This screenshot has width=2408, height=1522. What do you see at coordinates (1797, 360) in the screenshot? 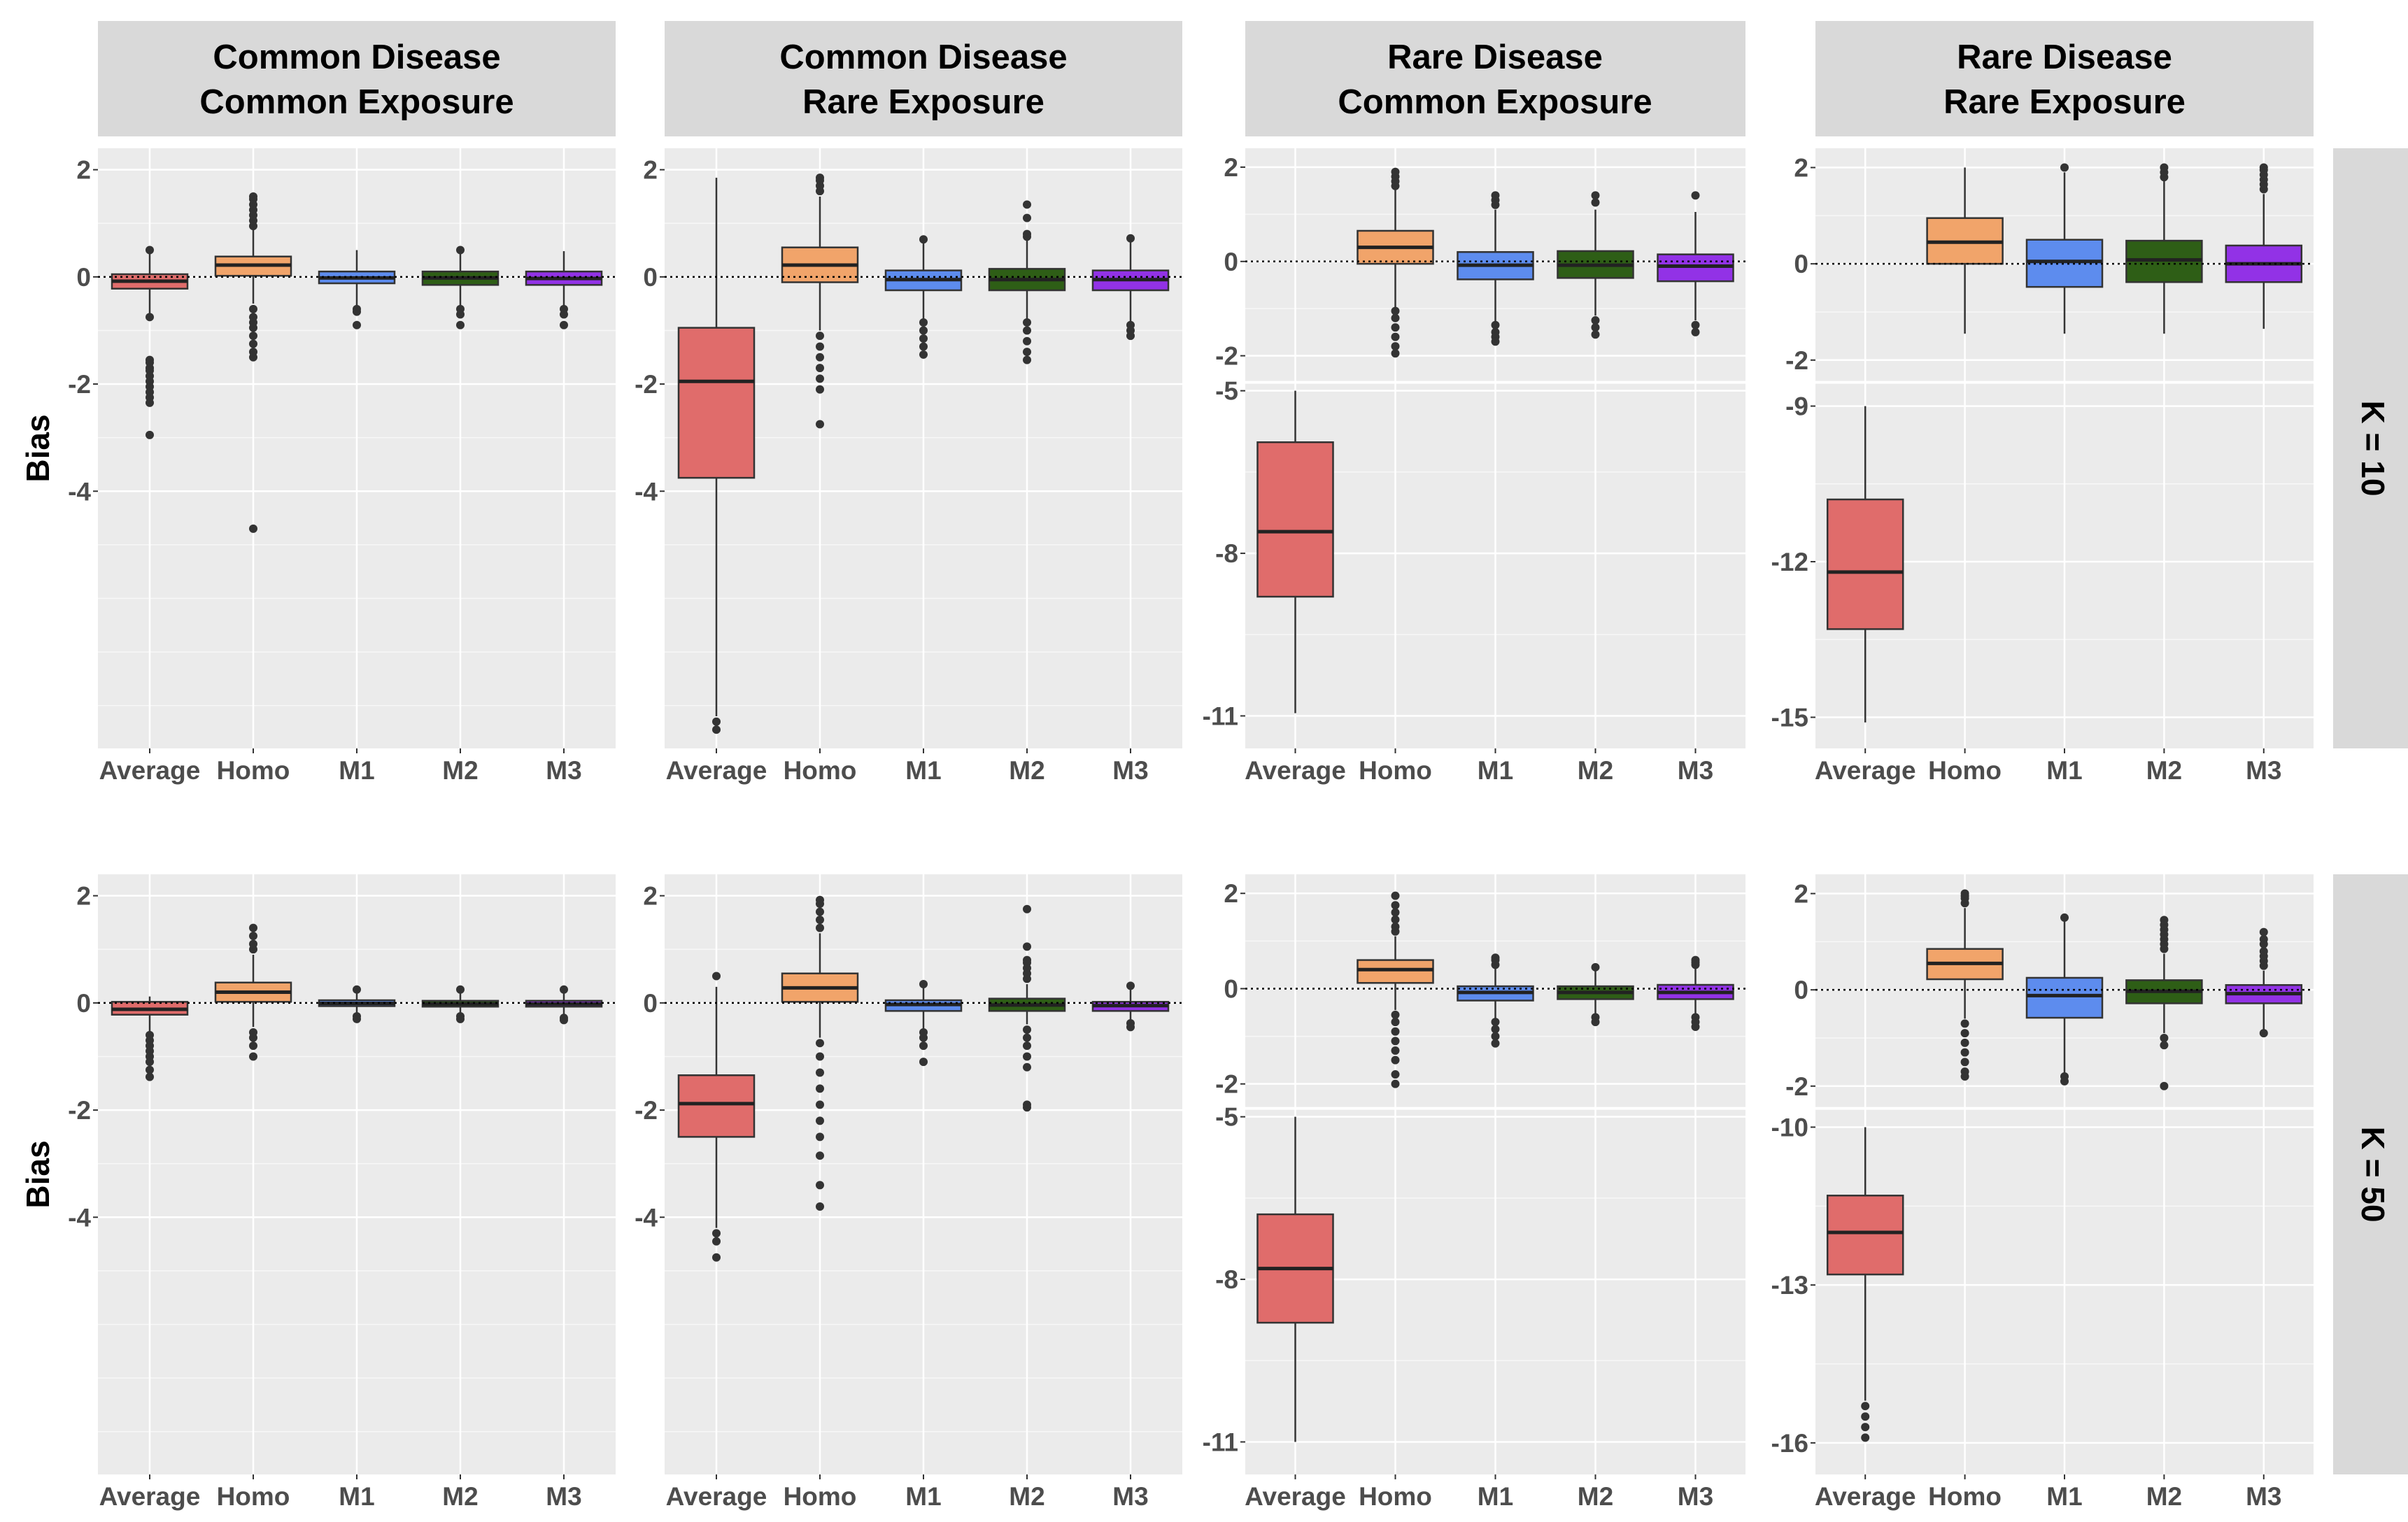
I see `panel-r1-c4-ytick-label: -2` at bounding box center [1797, 360].